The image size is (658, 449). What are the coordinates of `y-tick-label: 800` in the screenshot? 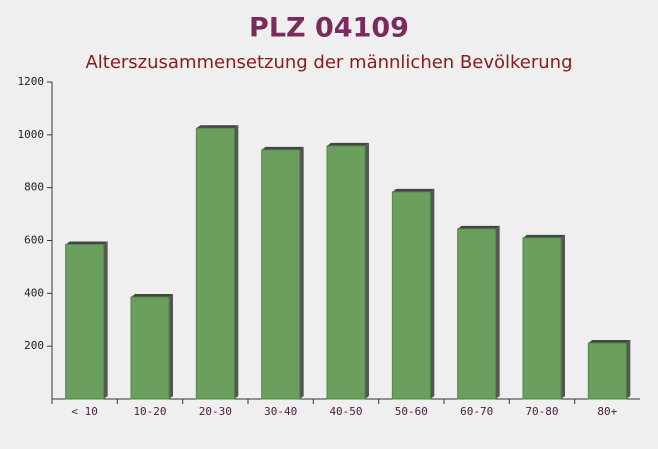 It's located at (34, 187).